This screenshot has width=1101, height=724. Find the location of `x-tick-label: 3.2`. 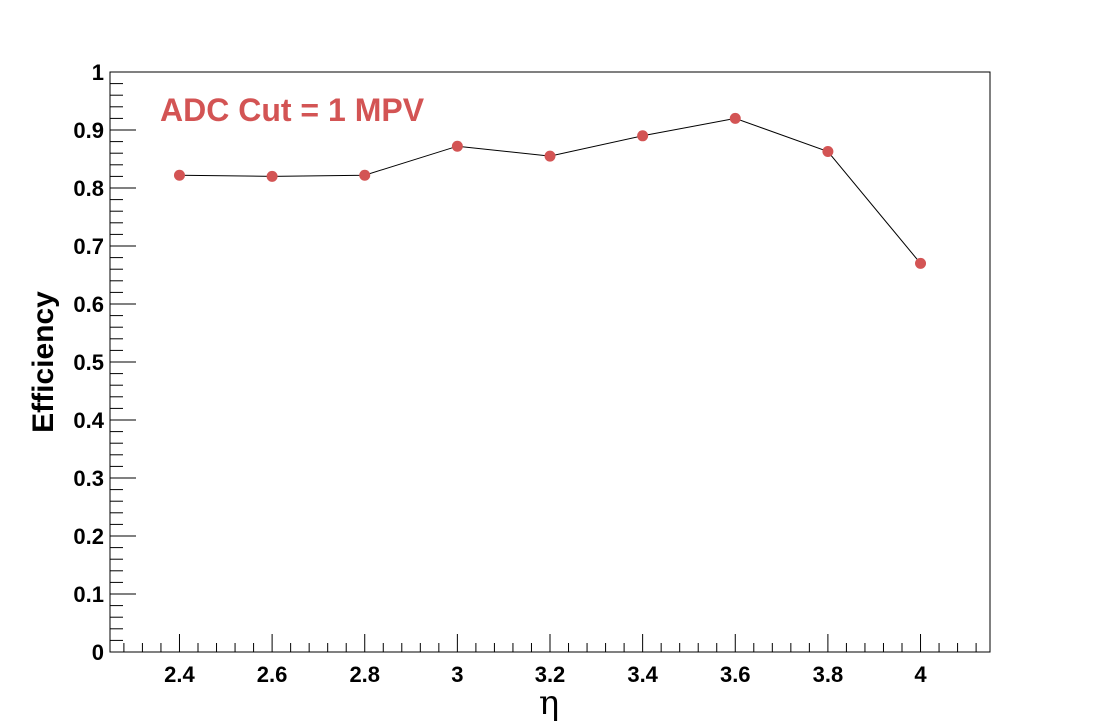

x-tick-label: 3.2 is located at coordinates (550, 674).